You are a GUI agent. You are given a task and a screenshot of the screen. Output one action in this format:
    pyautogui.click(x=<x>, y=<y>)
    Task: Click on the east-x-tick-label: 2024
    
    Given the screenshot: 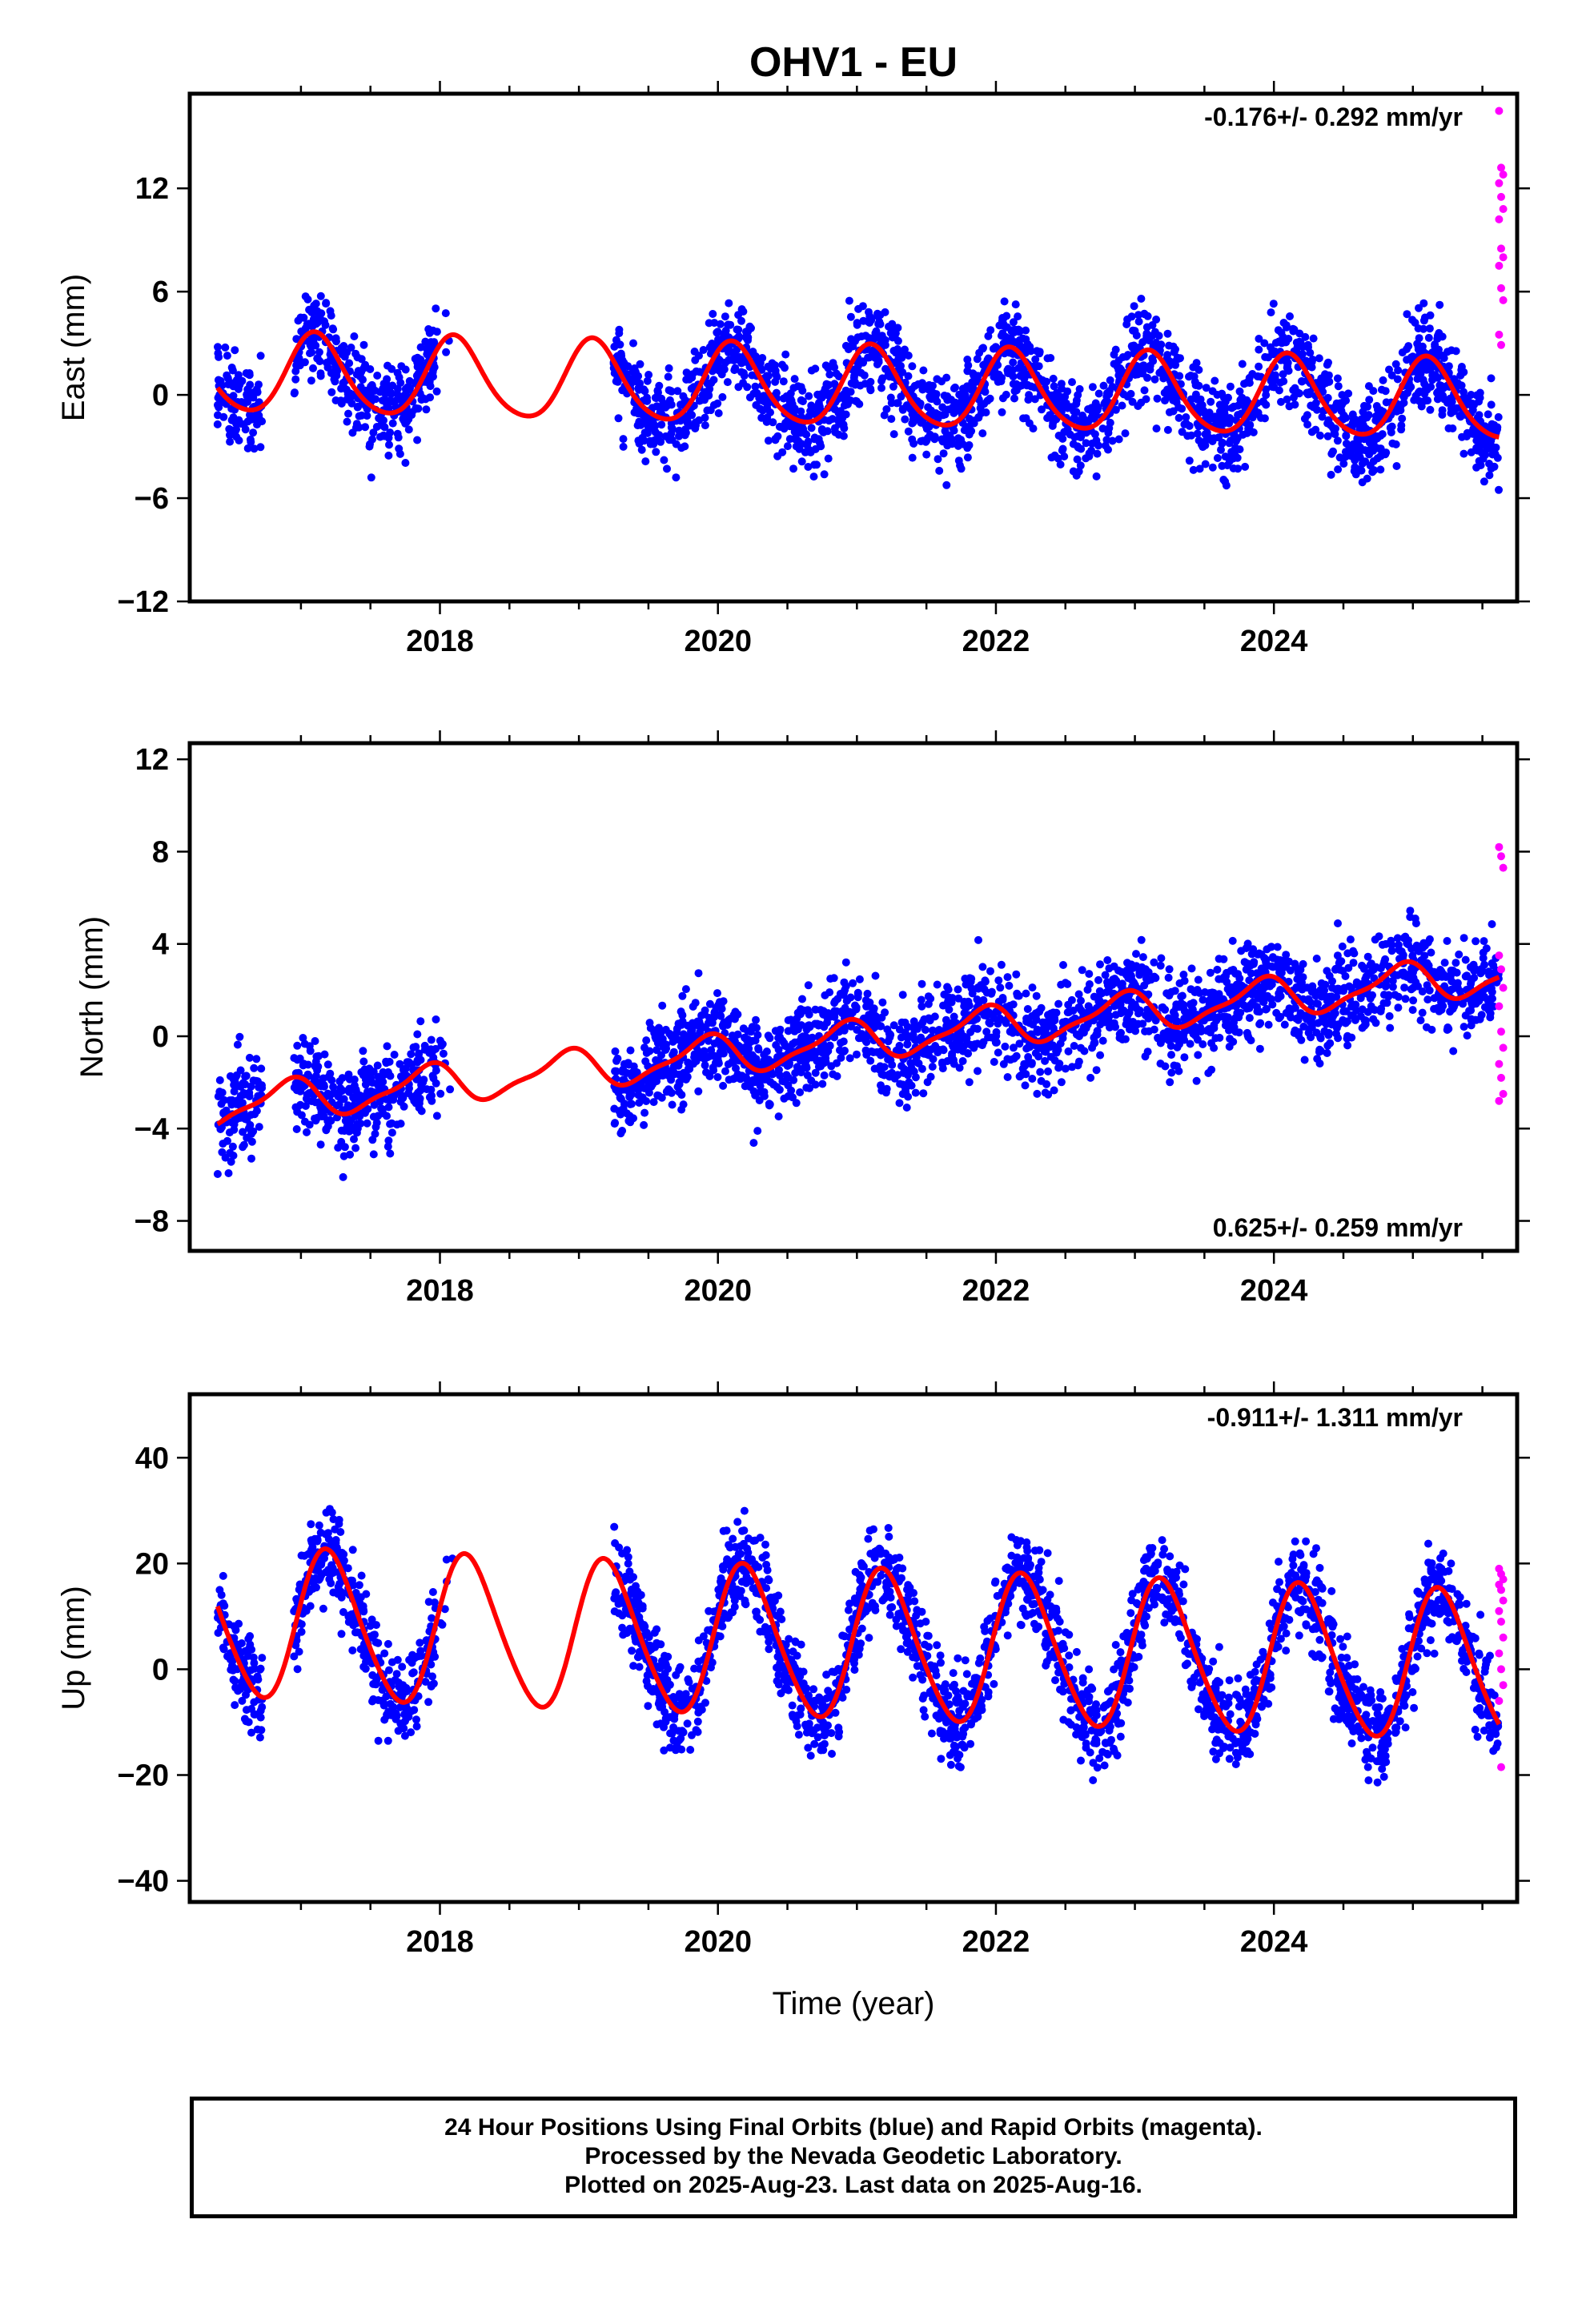 What is the action you would take?
    pyautogui.click(x=1274, y=641)
    